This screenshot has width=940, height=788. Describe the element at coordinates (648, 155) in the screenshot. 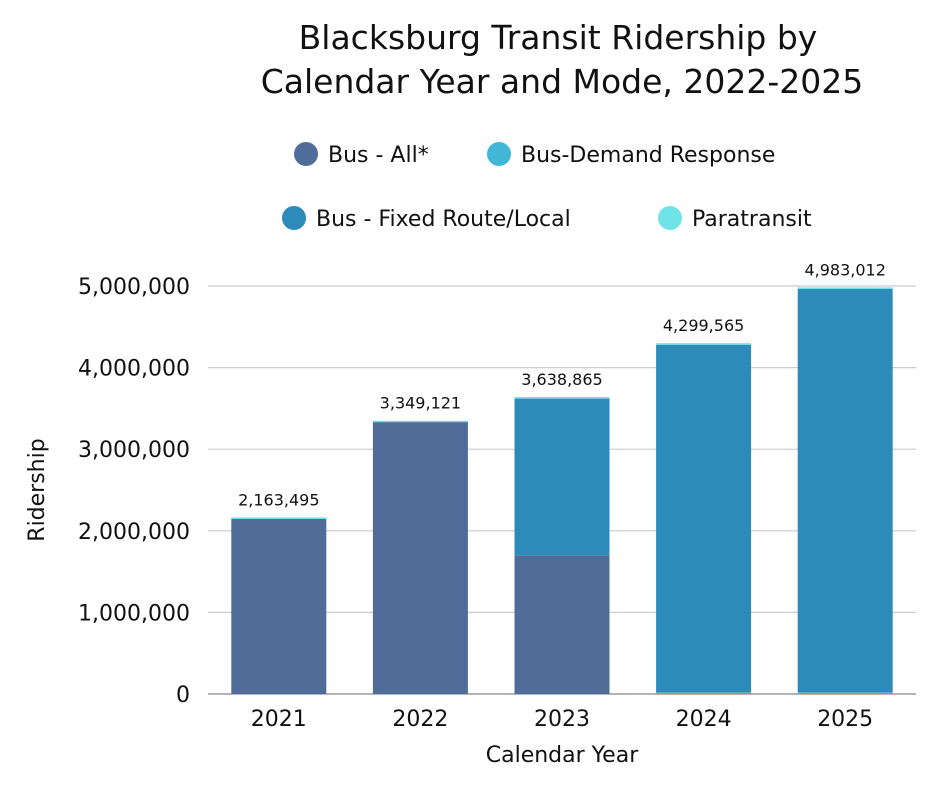

I see `legend-label-1: Bus-Demand Response` at that location.